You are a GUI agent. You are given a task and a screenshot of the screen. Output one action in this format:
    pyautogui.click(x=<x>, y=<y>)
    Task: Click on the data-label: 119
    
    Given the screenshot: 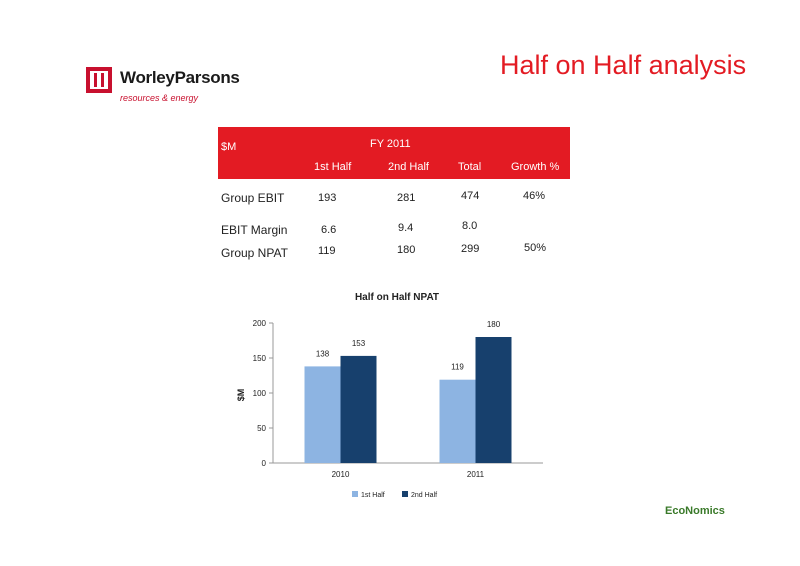 What is the action you would take?
    pyautogui.click(x=457, y=367)
    